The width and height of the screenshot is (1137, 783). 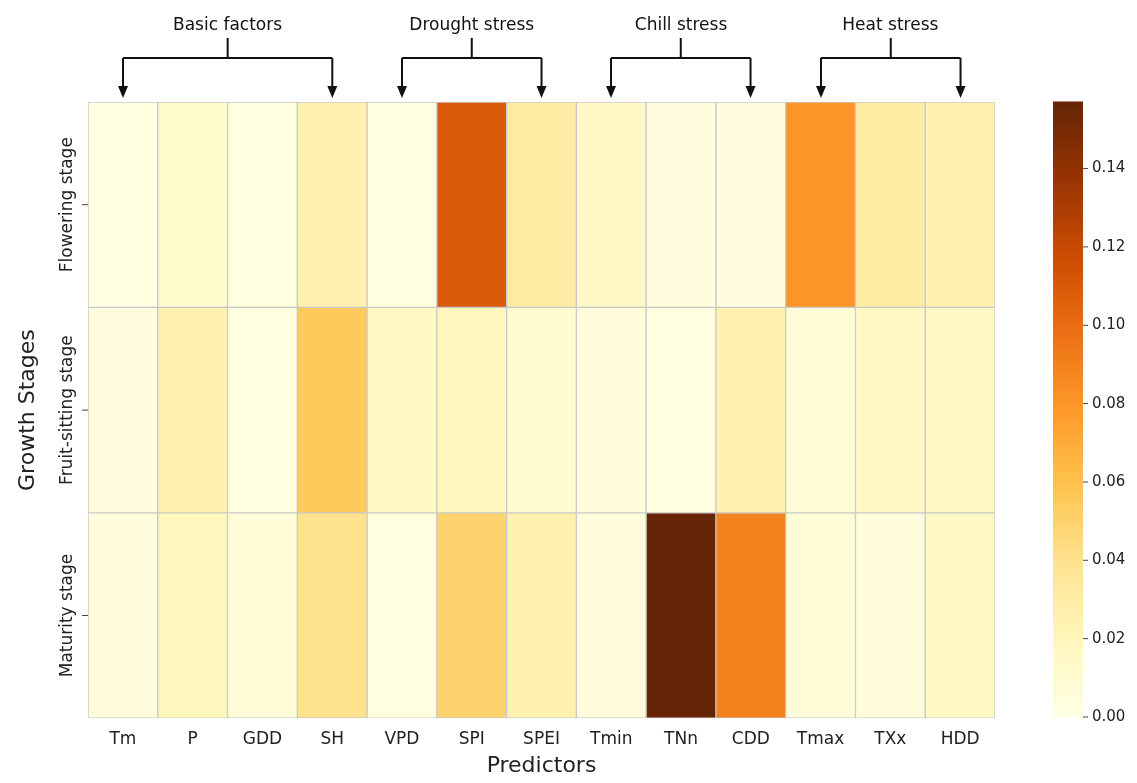 What do you see at coordinates (820, 737) in the screenshot?
I see `x-tick-label: Tmax` at bounding box center [820, 737].